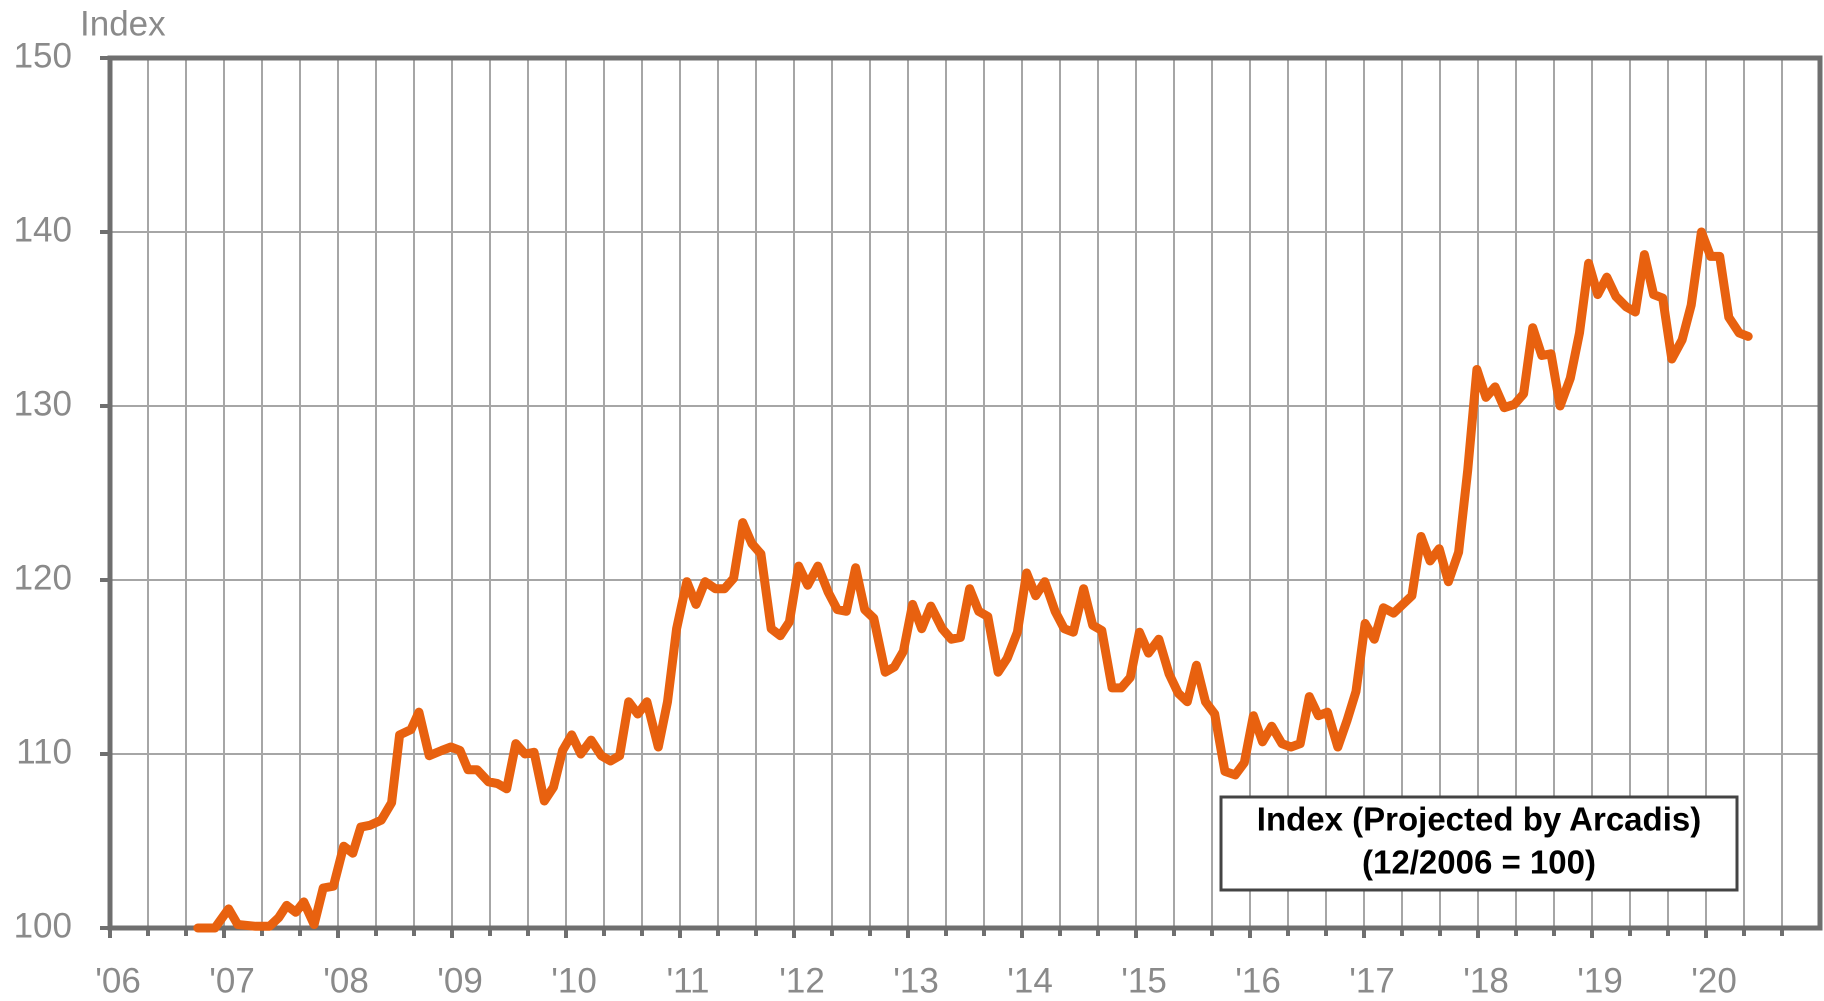 The width and height of the screenshot is (1824, 1001). I want to click on annotation-text: Index (Projected by Arcadis), so click(1479, 819).